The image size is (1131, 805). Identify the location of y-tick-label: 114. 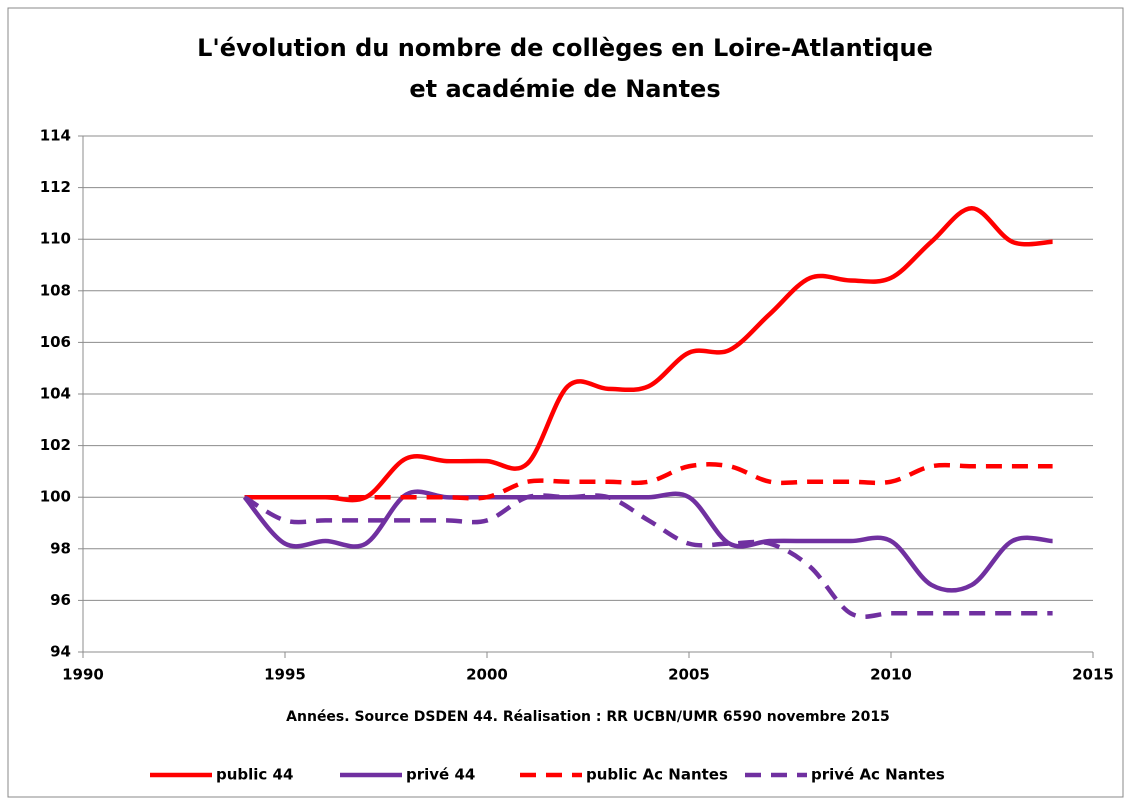
(55, 136).